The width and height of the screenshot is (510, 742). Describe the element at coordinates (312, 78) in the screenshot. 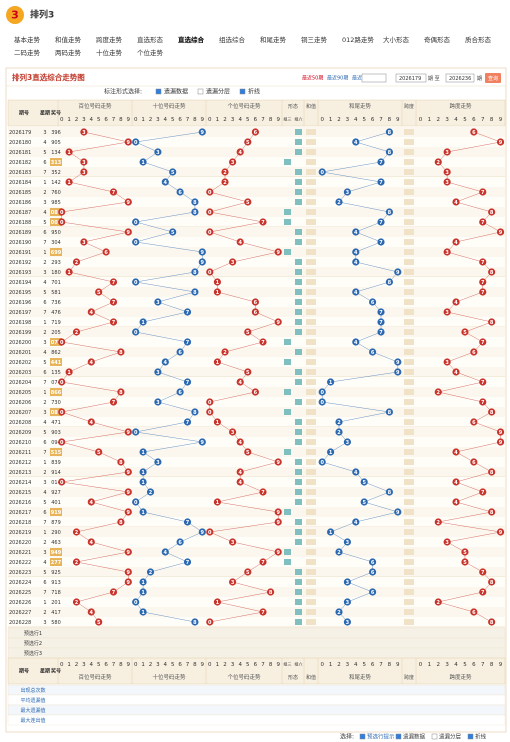

I see `range-link: 最近50期` at that location.